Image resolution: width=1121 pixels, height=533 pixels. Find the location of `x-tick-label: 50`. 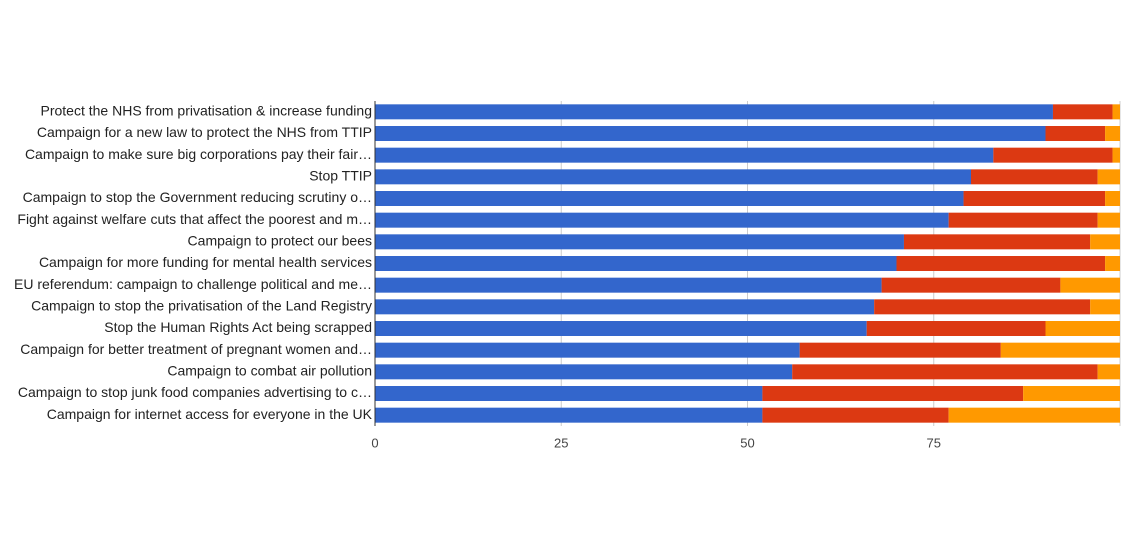

x-tick-label: 50 is located at coordinates (747, 442).